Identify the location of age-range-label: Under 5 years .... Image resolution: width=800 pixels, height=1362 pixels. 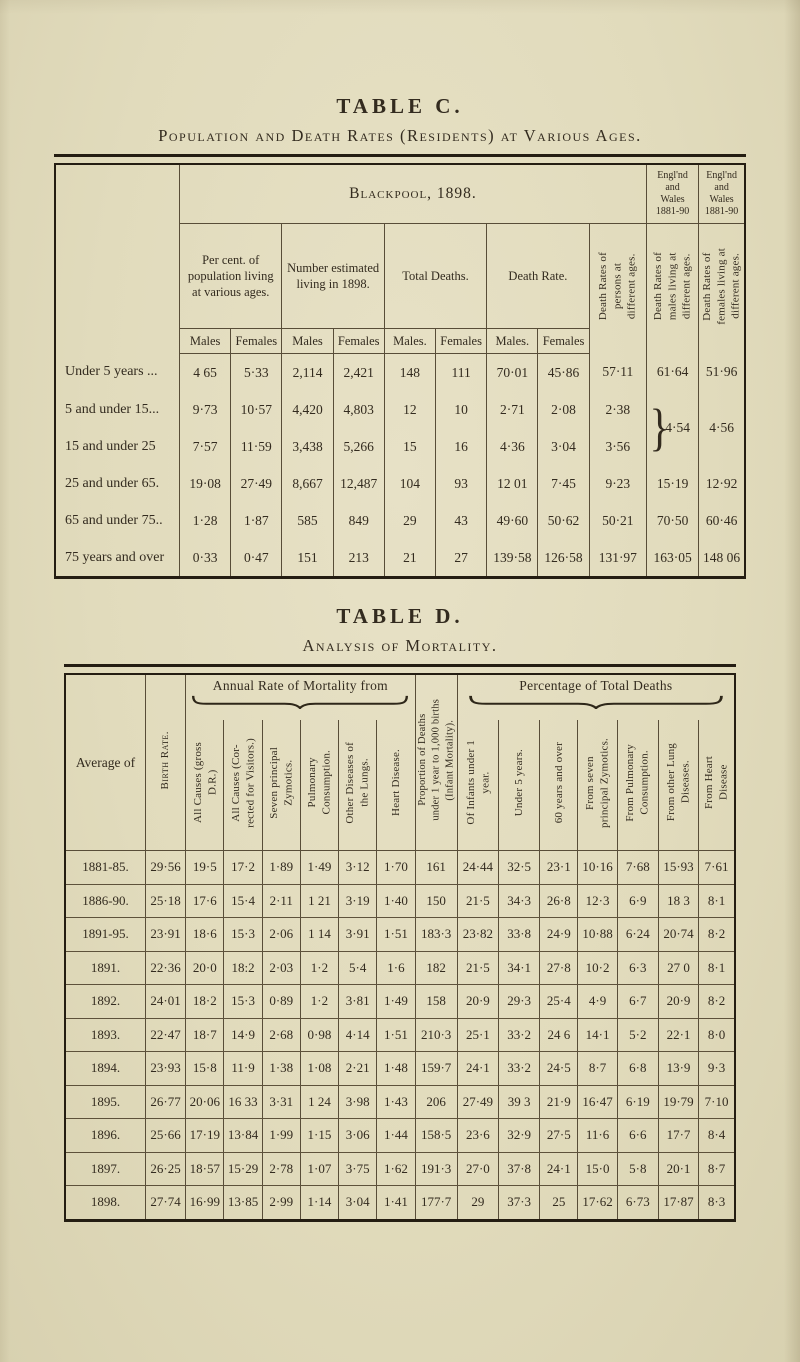
(111, 372).